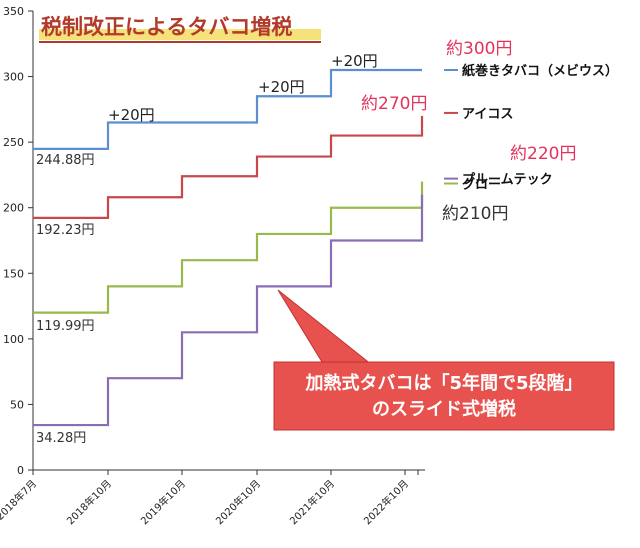 This screenshot has width=640, height=548. What do you see at coordinates (20, 470) in the screenshot?
I see `y-tick-label: 0` at bounding box center [20, 470].